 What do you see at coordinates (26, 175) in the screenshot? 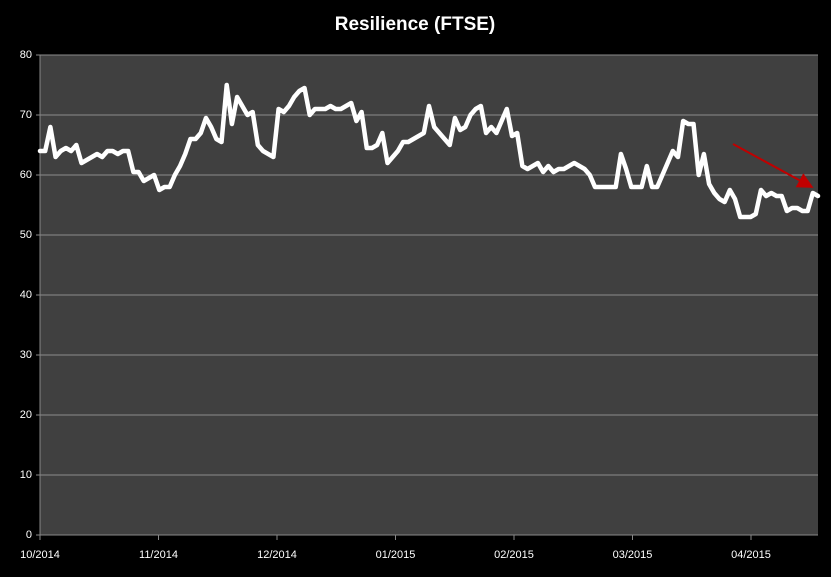
I see `y-tick-label: 60` at bounding box center [26, 175].